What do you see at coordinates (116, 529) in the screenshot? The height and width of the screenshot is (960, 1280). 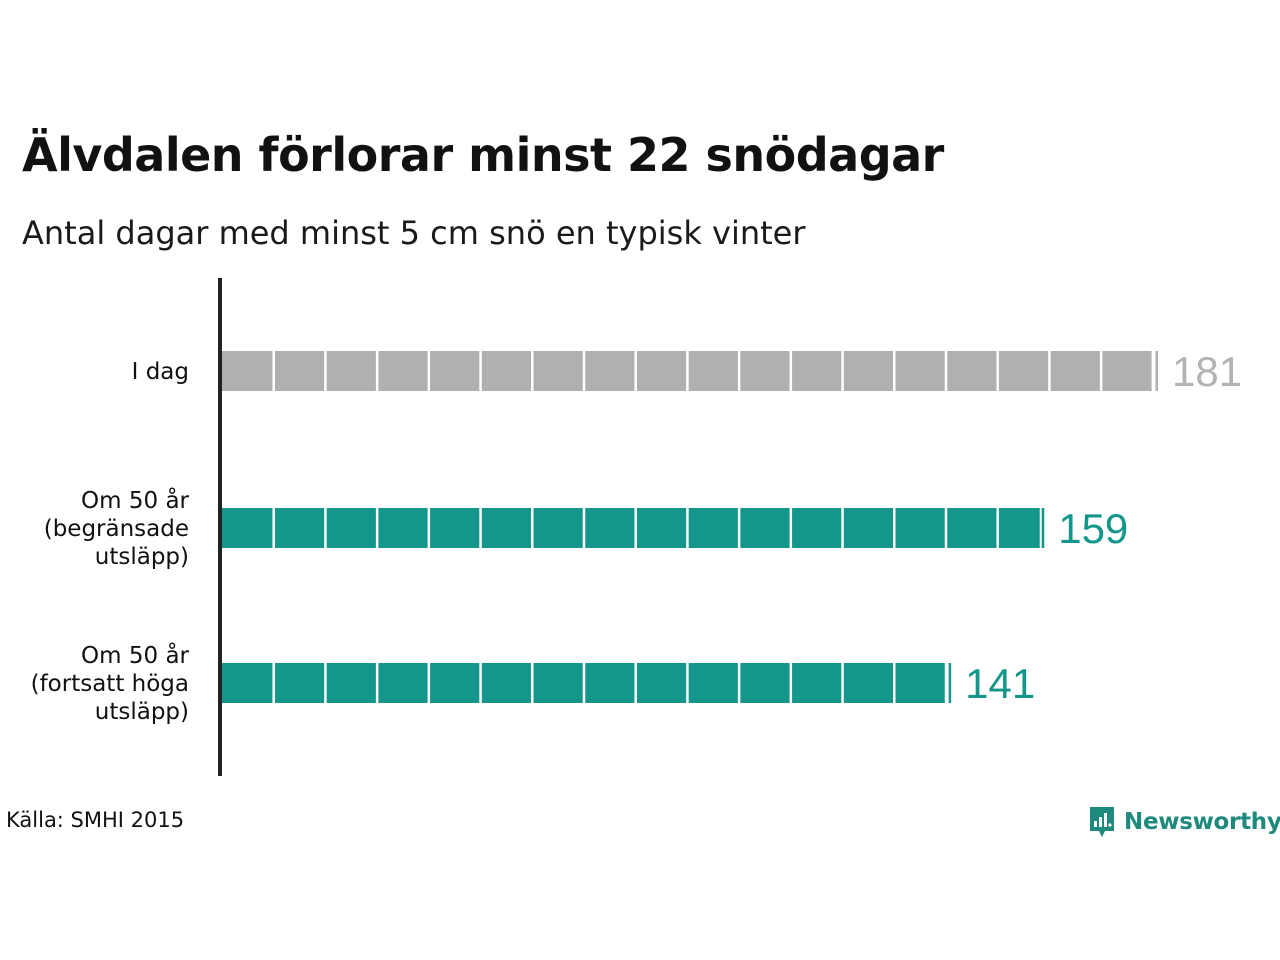 I see `category-label-1-1: (begränsade` at bounding box center [116, 529].